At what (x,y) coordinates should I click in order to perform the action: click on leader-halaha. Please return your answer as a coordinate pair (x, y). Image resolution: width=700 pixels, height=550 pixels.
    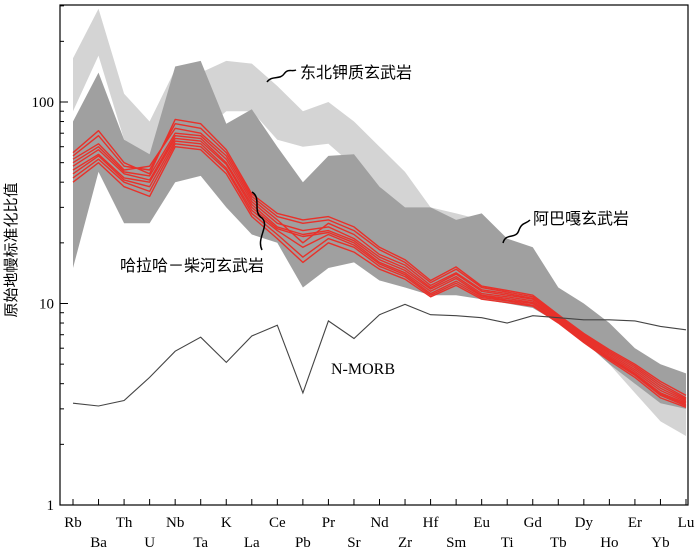
    Looking at the image, I should click on (258, 221).